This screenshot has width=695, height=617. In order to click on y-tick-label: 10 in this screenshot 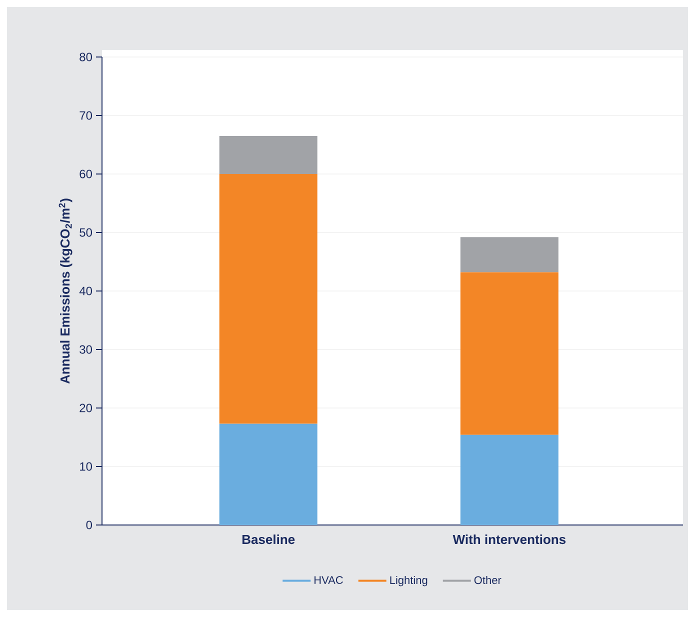, I will do `click(86, 466)`.